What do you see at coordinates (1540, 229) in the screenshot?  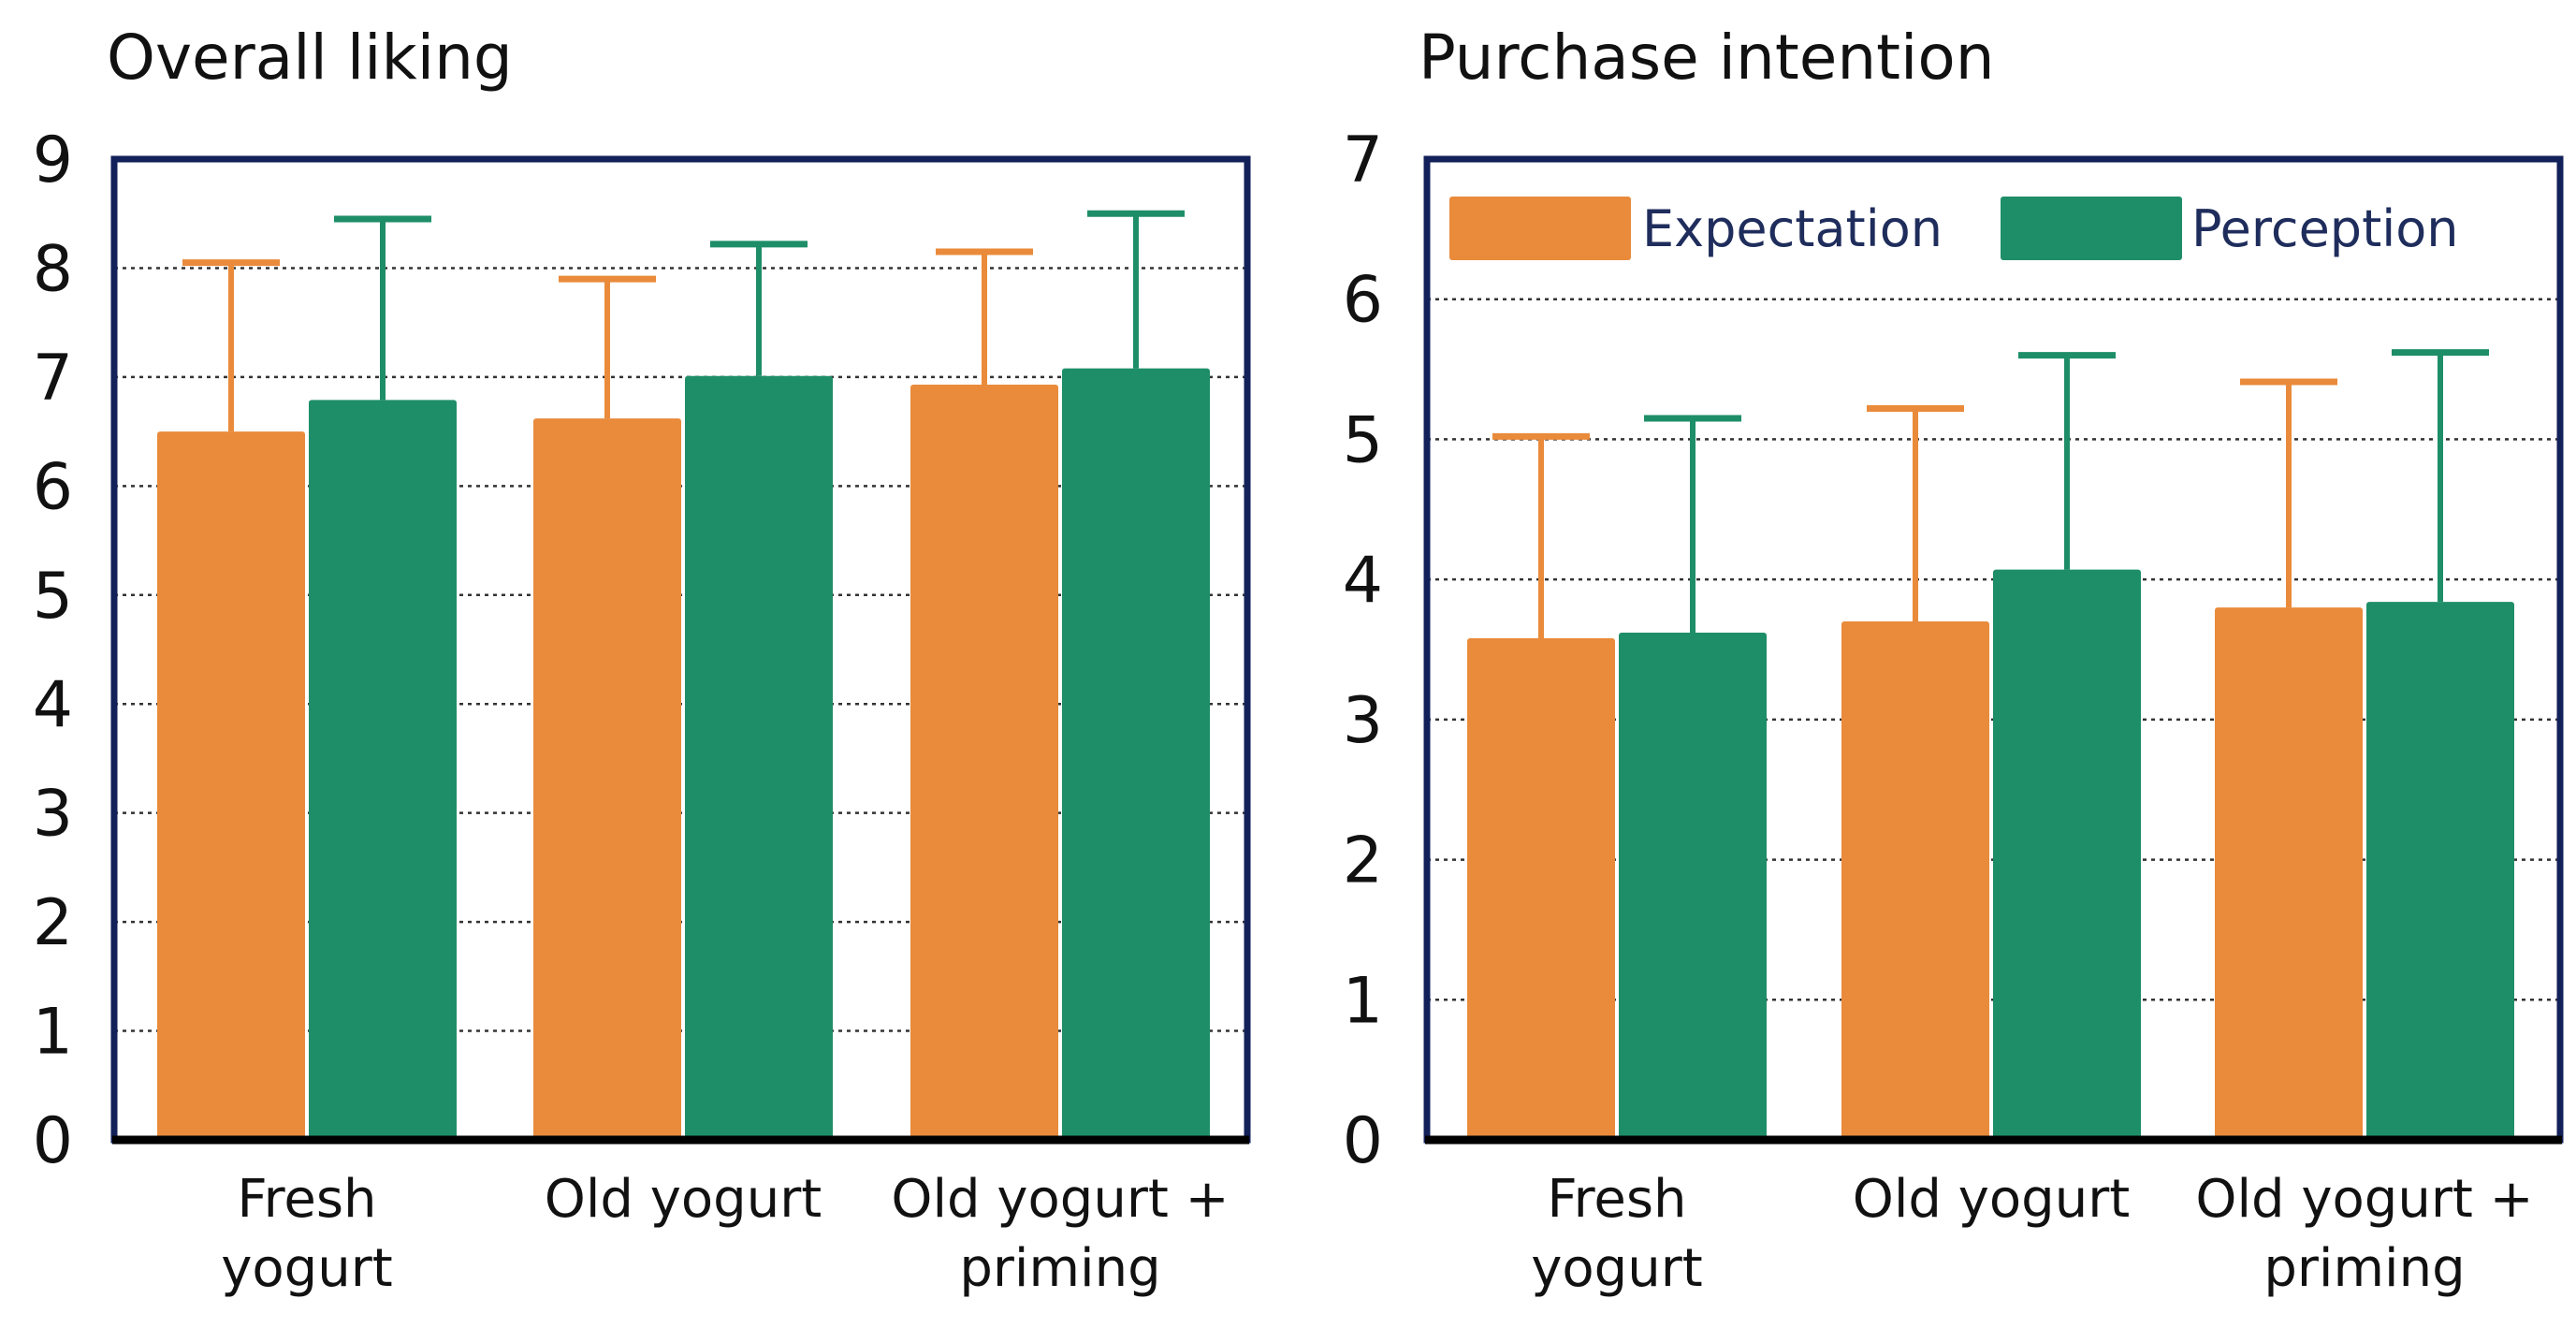 I see `legend-swatch-expectation` at bounding box center [1540, 229].